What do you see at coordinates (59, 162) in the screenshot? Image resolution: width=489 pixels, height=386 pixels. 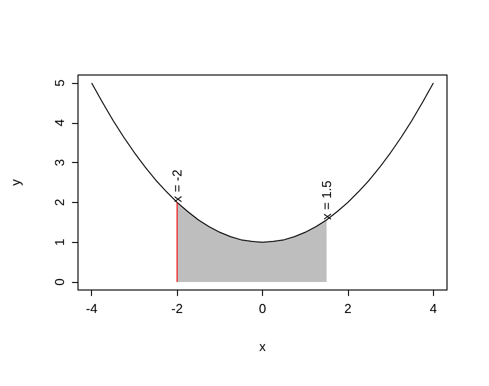 I see `y-tick-label: 3` at bounding box center [59, 162].